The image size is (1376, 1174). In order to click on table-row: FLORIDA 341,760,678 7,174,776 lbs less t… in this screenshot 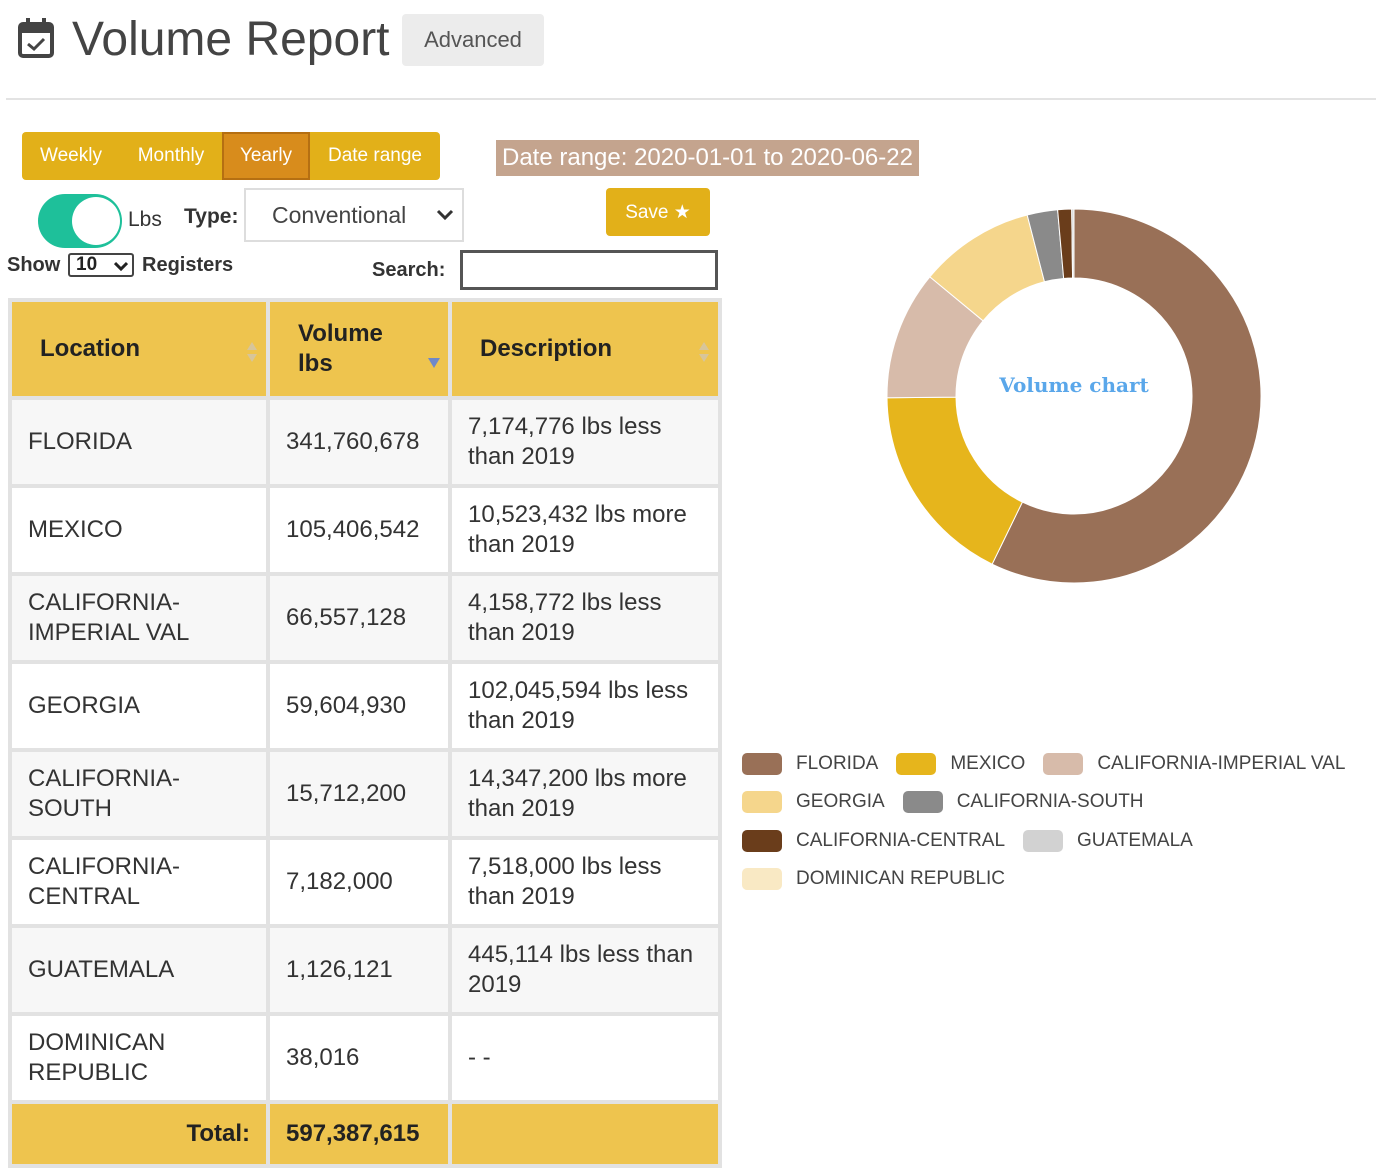, I will do `click(365, 442)`.